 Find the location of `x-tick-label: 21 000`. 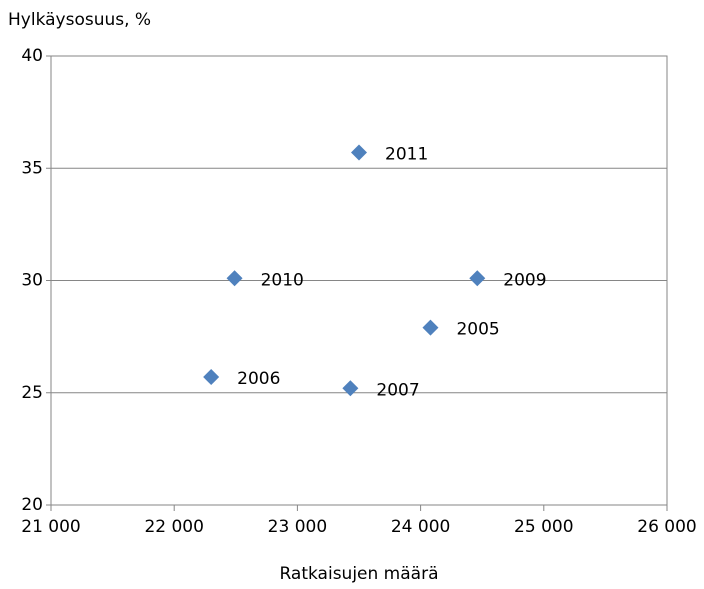

x-tick-label: 21 000 is located at coordinates (50, 527).